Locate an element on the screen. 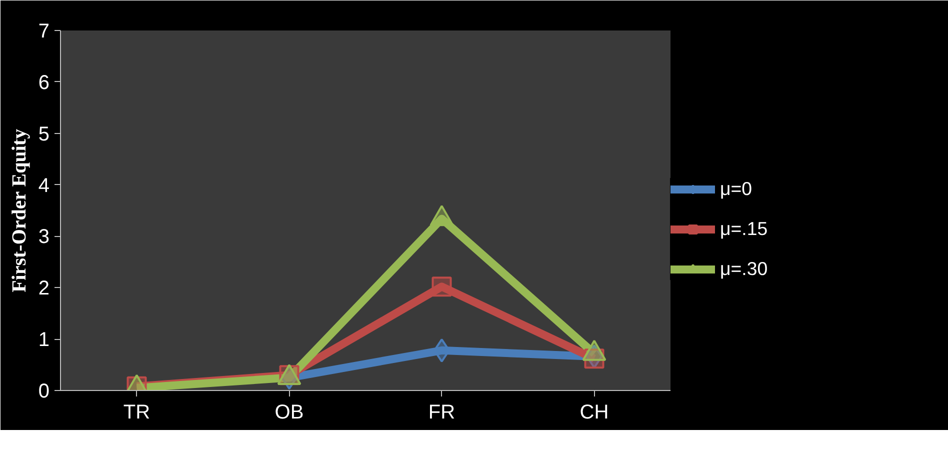 Image resolution: width=948 pixels, height=463 pixels. legend-label: μ=0 is located at coordinates (736, 189).